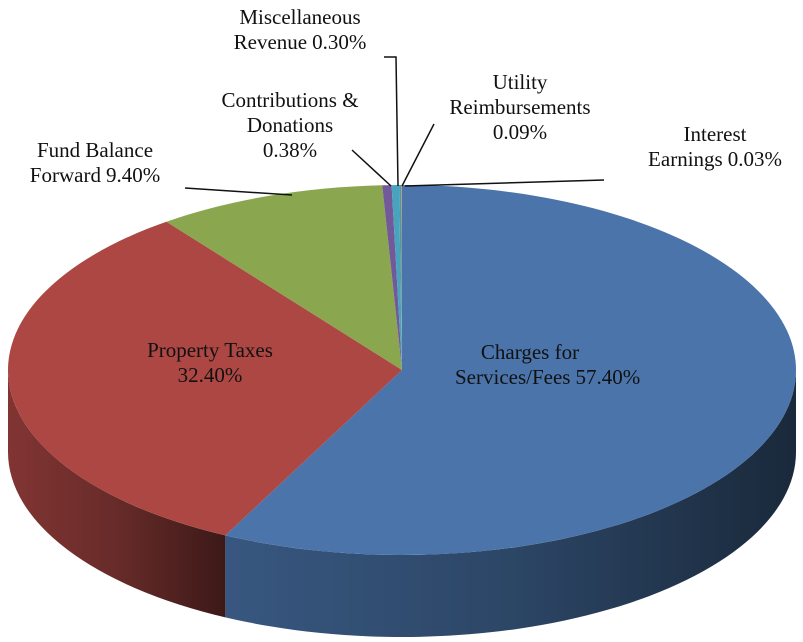 The image size is (803, 642). Describe the element at coordinates (520, 94) in the screenshot. I see `category-label: Utility Reimbursements` at that location.